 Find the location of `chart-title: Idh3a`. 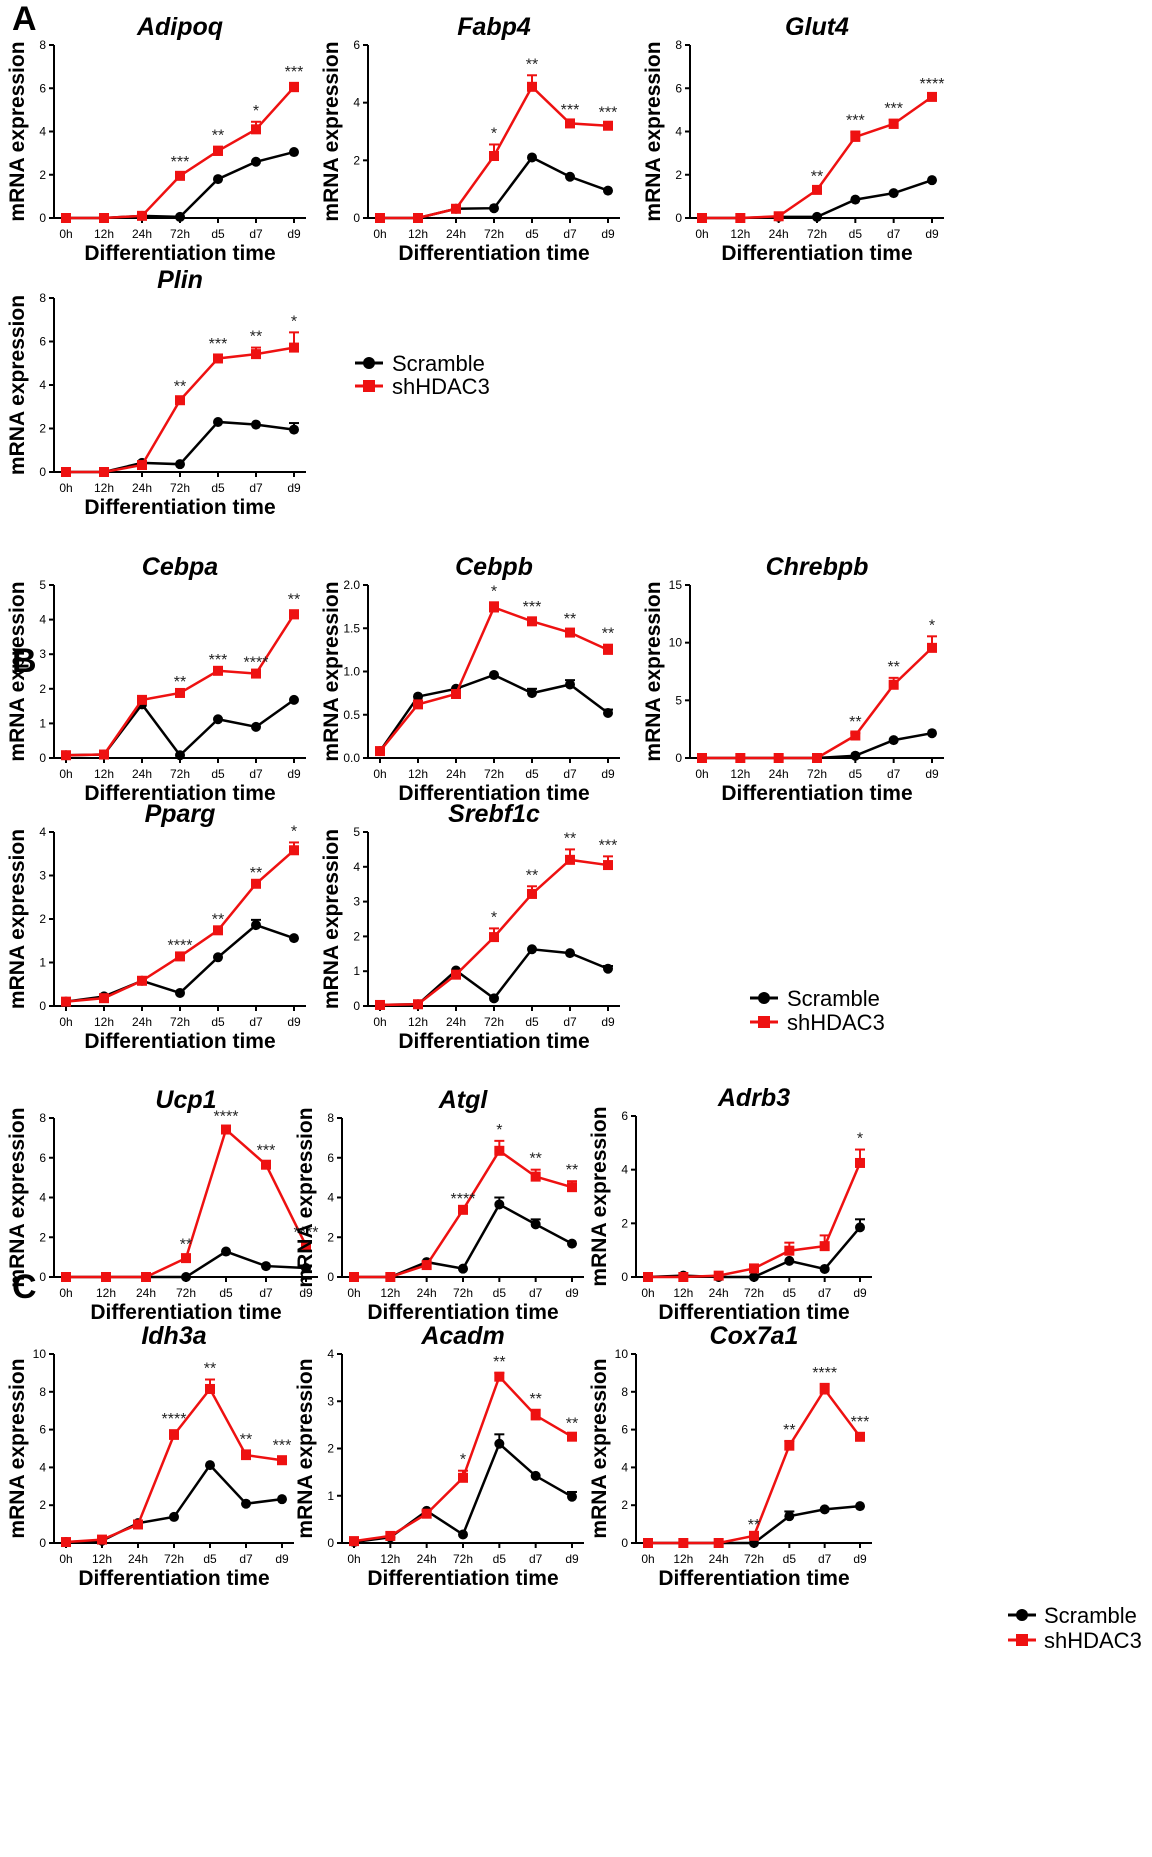

chart-title: Idh3a is located at coordinates (173, 1336).